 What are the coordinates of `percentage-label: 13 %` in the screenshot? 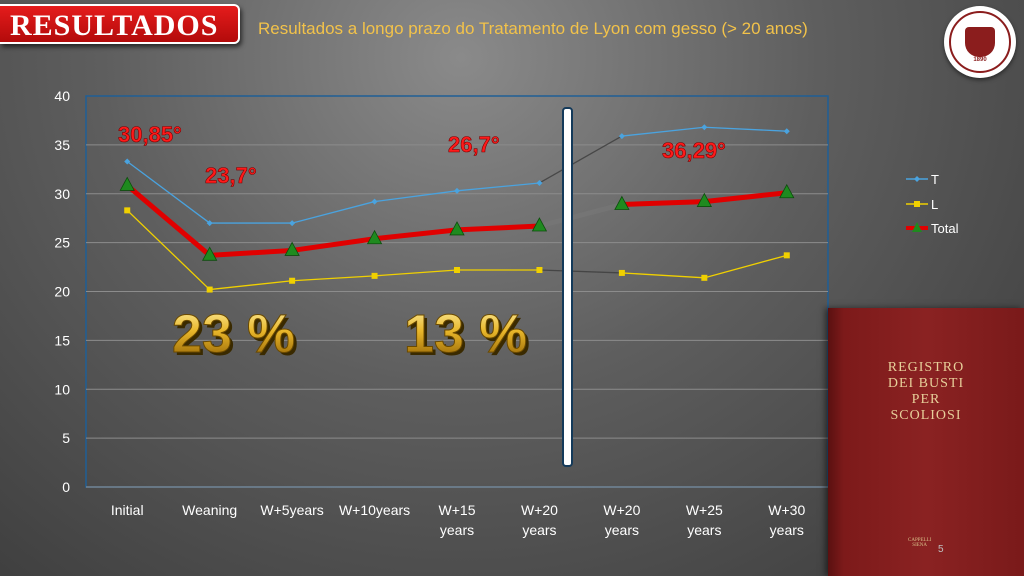 It's located at (465, 334).